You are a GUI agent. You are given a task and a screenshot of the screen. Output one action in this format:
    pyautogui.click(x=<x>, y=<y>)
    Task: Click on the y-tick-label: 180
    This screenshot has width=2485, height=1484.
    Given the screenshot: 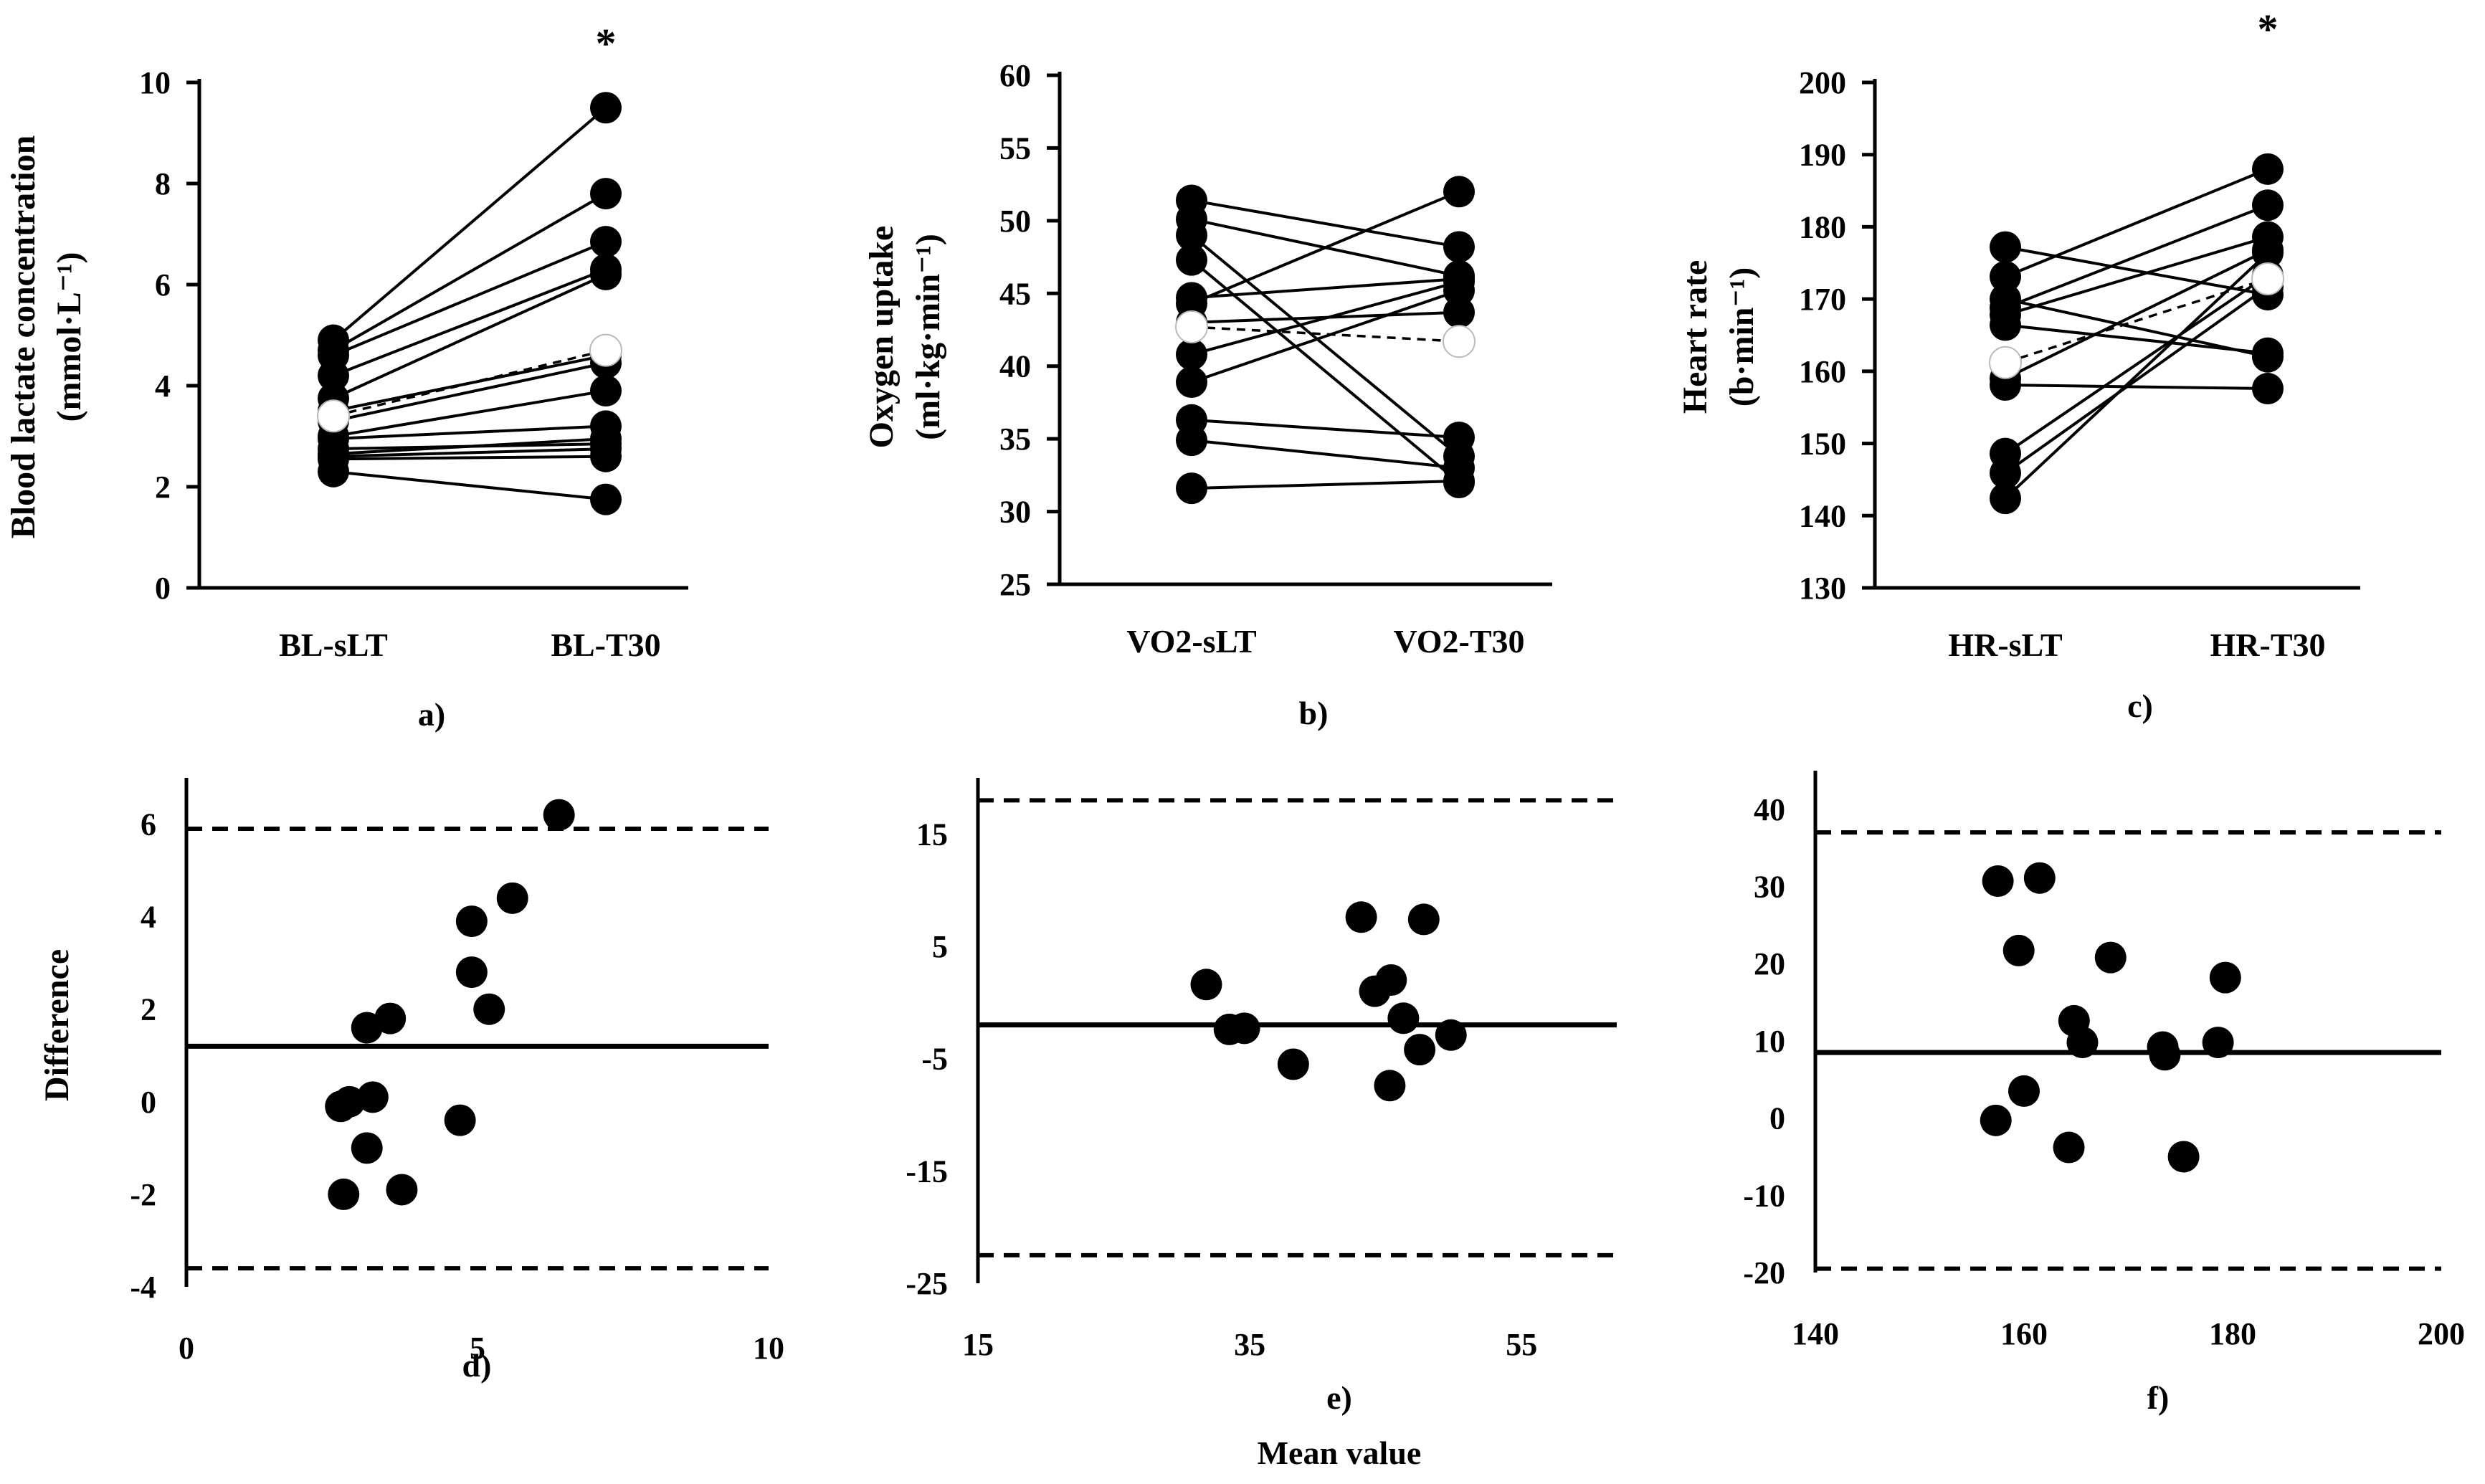 What is the action you would take?
    pyautogui.click(x=1822, y=227)
    